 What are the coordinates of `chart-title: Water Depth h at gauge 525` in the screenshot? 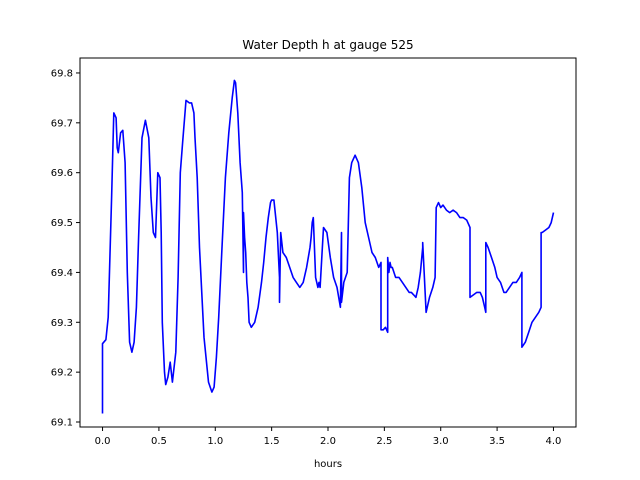 It's located at (327, 45).